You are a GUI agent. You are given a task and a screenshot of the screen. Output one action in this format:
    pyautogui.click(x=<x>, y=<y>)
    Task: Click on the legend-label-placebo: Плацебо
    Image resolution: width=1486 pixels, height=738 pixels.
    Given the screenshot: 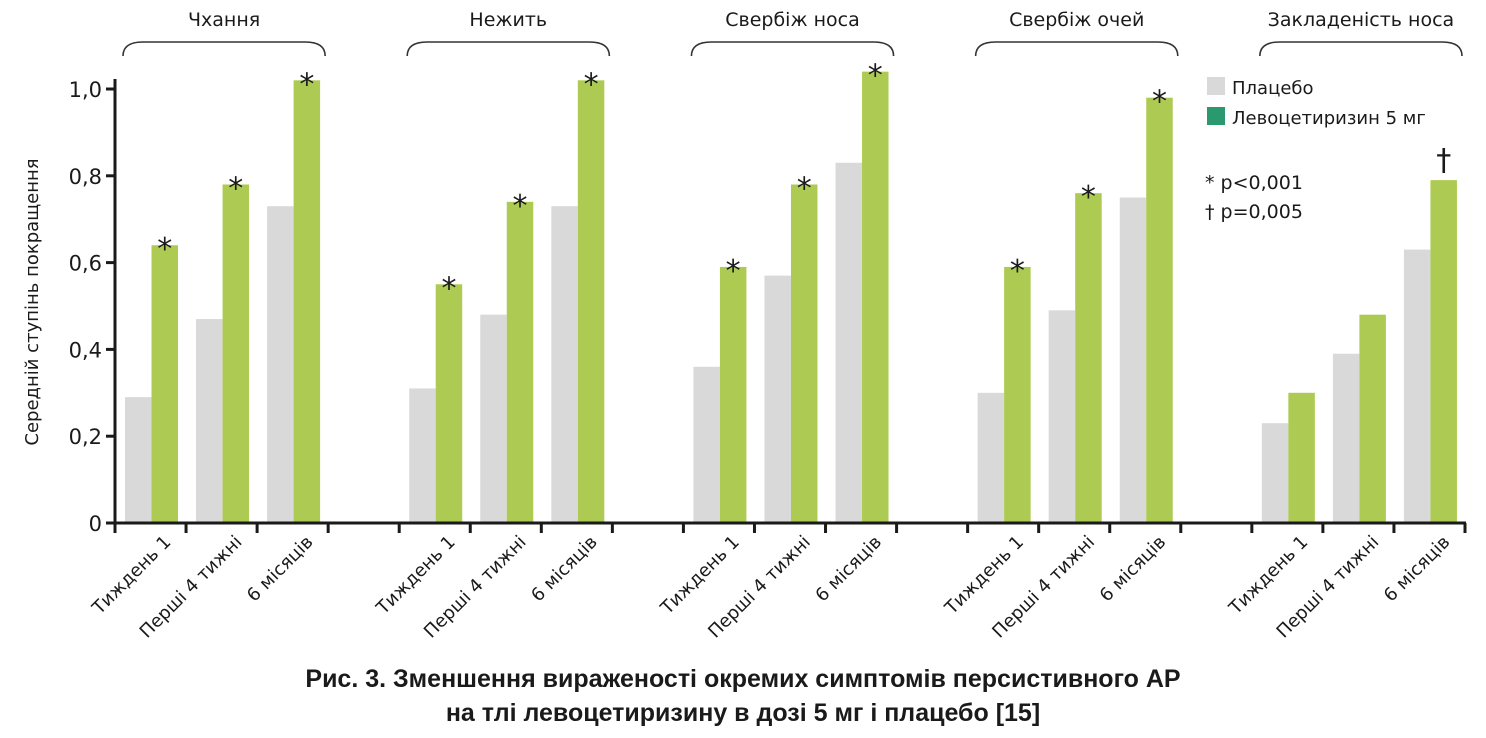 What is the action you would take?
    pyautogui.click(x=1273, y=88)
    